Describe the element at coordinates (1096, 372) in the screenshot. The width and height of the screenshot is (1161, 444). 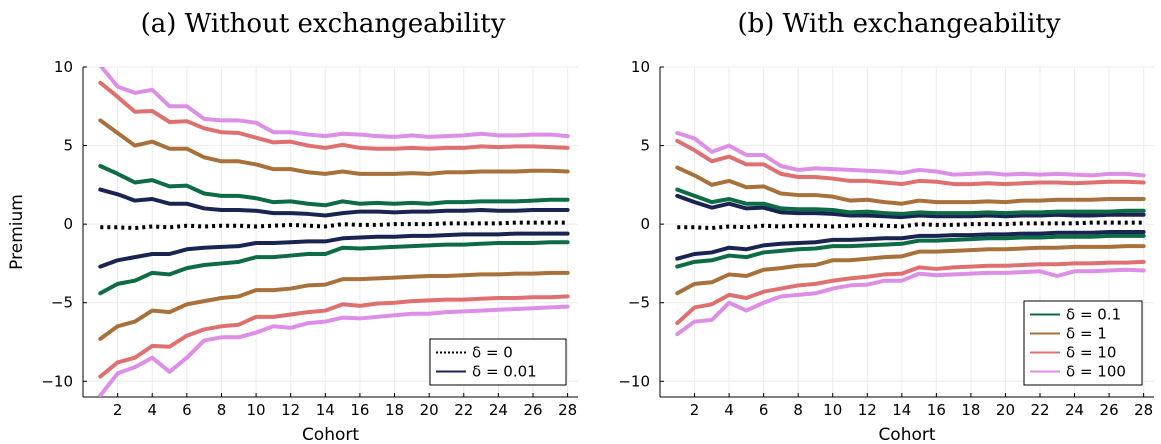
I see `legend-label: δ = 100` at that location.